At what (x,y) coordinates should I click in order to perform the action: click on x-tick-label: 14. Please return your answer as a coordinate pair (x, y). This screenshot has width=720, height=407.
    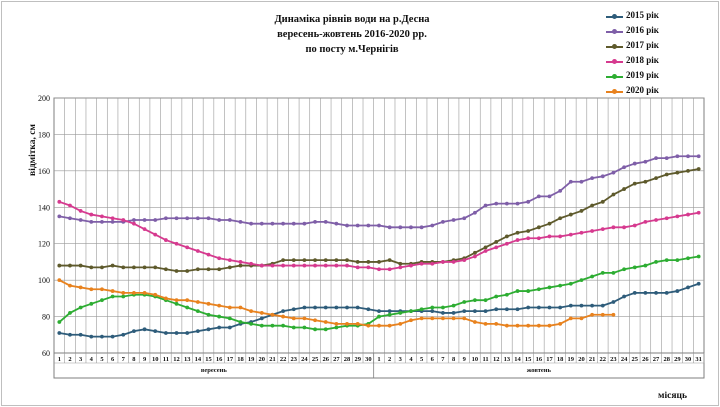
    Looking at the image, I should click on (517, 359).